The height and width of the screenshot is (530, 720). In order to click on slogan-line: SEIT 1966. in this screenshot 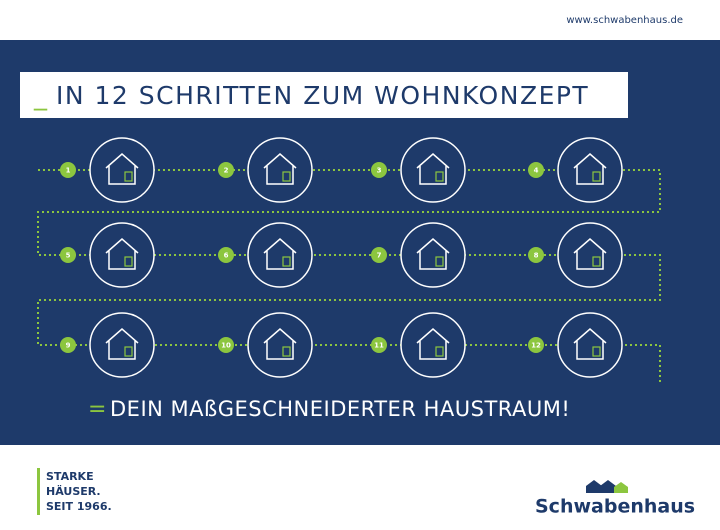, I will do `click(79, 506)`.